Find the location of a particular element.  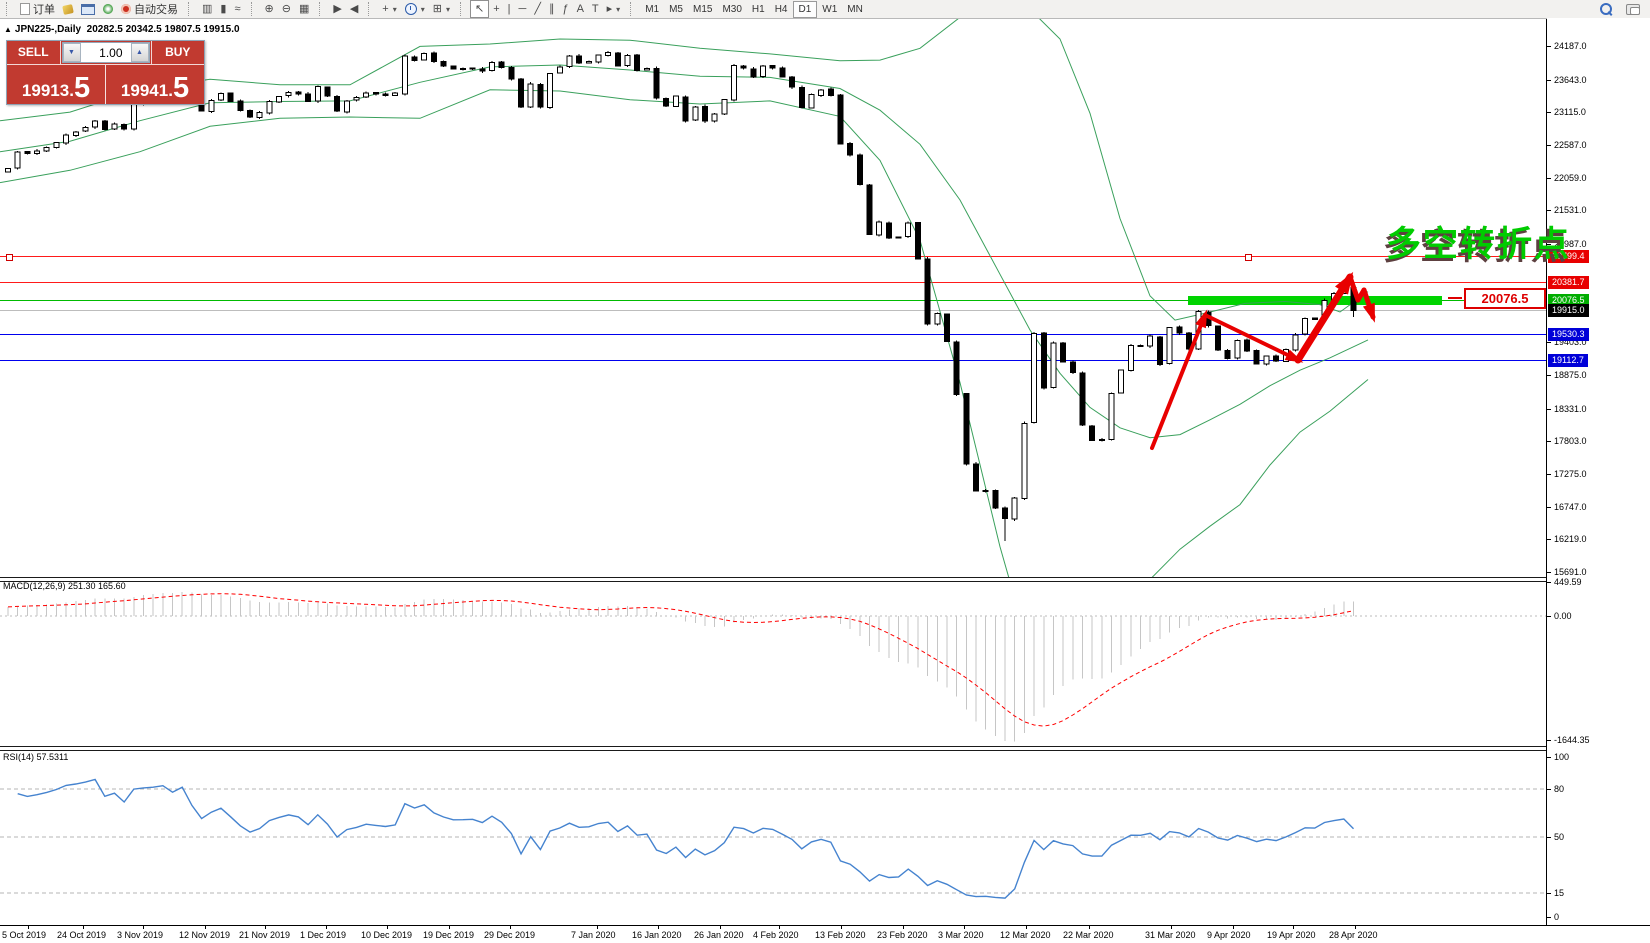

timeframe-button-mn: MN is located at coordinates (855, 9).